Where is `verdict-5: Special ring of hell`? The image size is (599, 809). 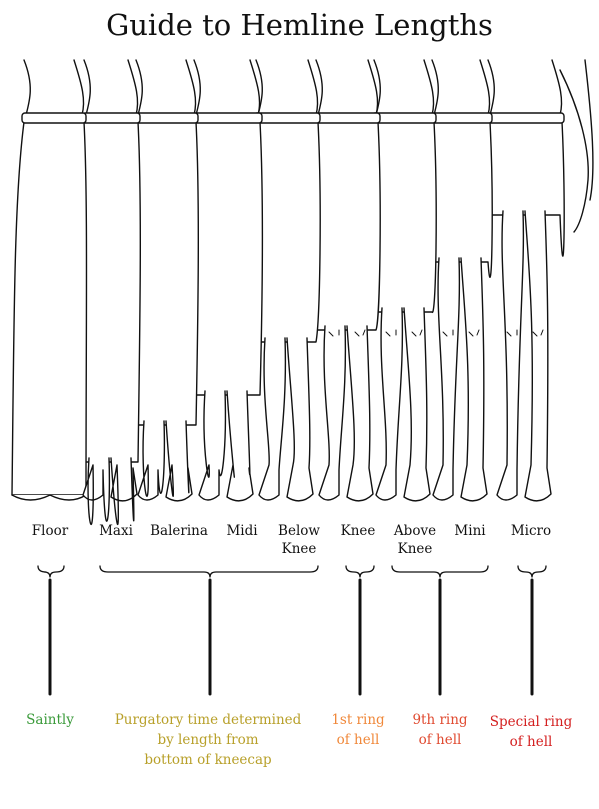 verdict-5: Special ring of hell is located at coordinates (515, 732).